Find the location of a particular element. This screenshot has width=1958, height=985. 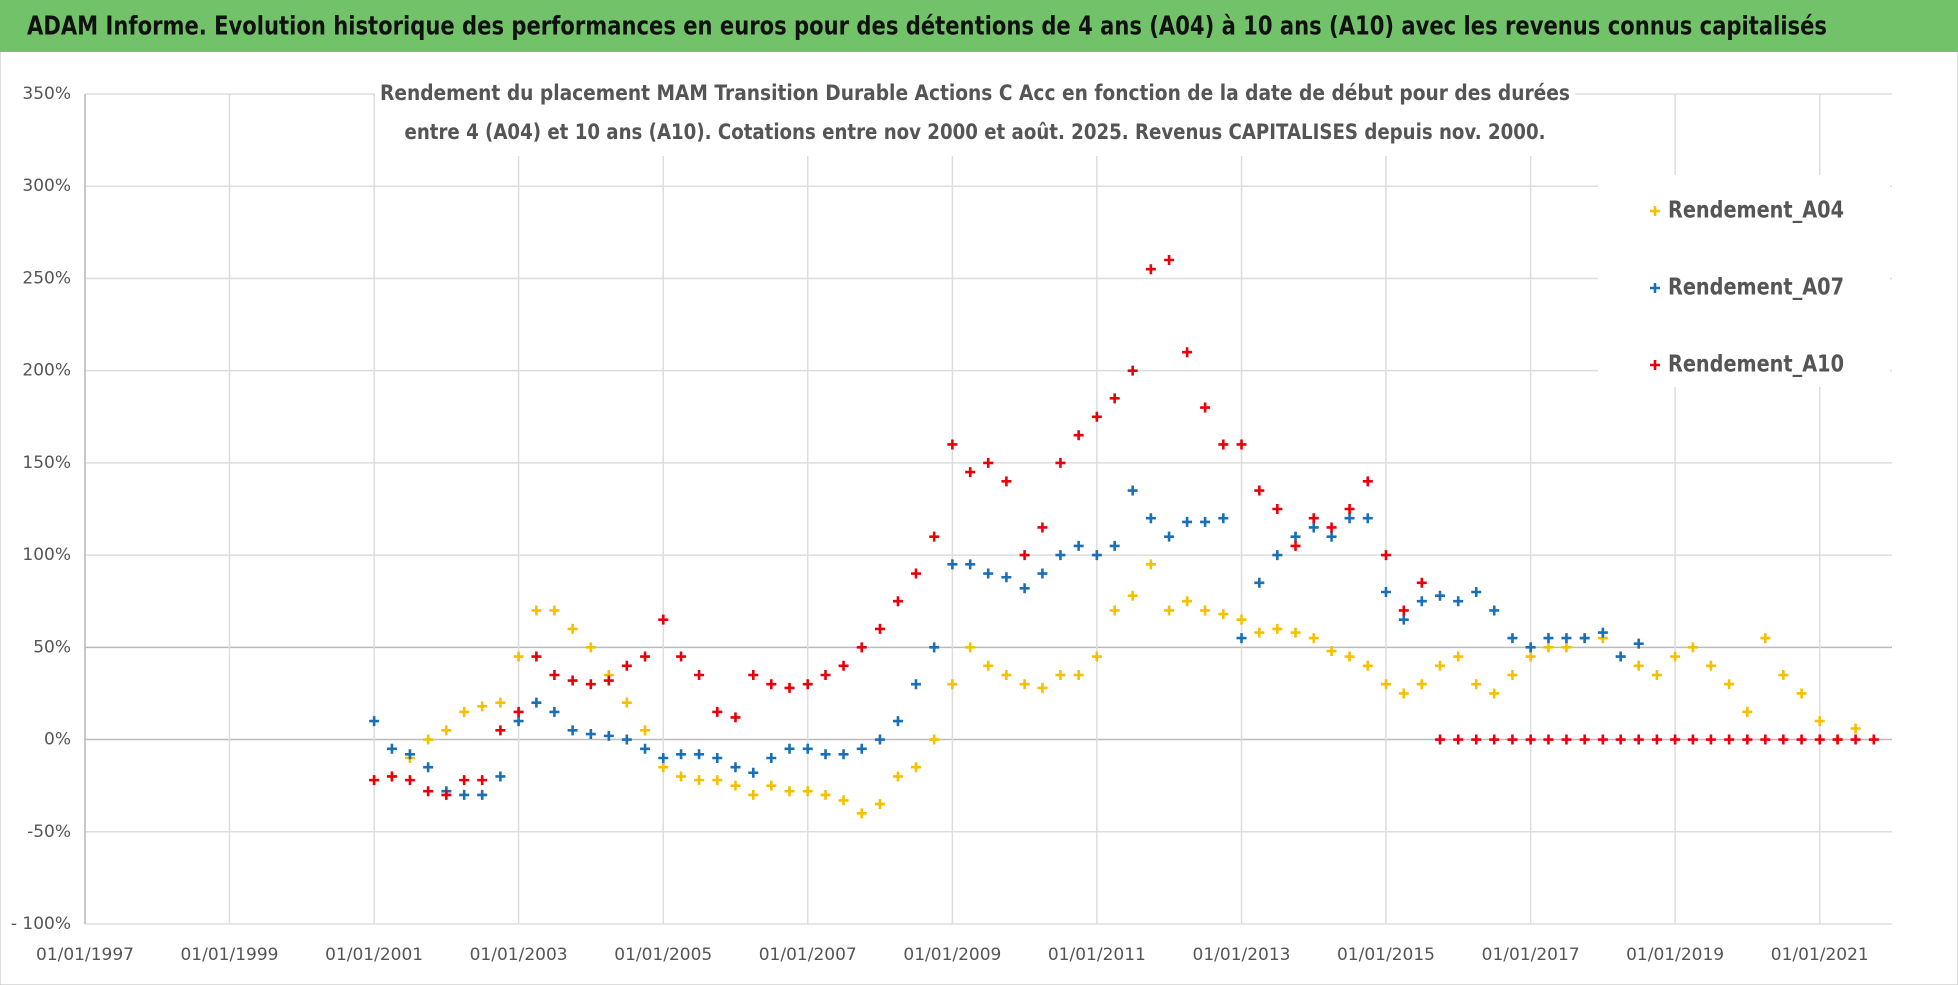

x-tick-label: 01/01/2007 is located at coordinates (808, 955).